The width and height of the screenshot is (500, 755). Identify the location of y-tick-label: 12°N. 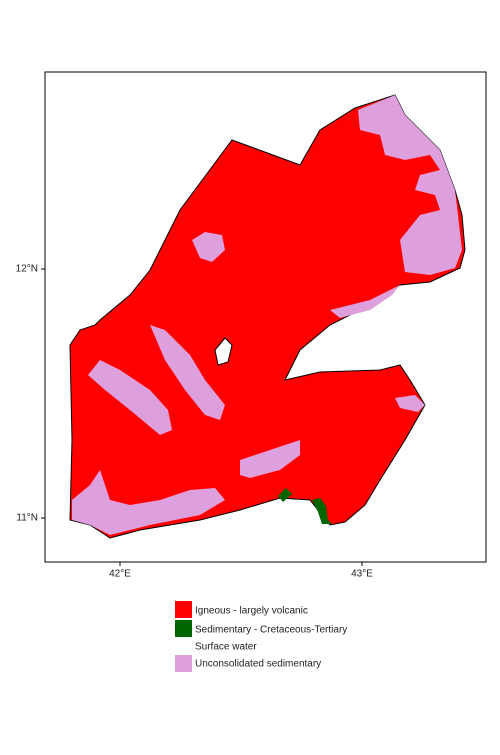
(27, 269).